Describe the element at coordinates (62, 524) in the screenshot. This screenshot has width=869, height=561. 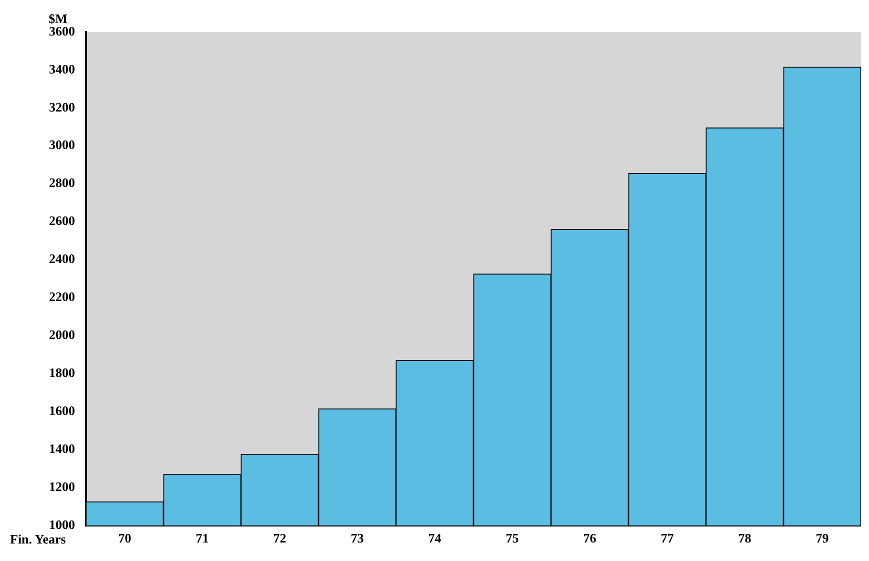
I see `y-tick-label: 1000` at that location.